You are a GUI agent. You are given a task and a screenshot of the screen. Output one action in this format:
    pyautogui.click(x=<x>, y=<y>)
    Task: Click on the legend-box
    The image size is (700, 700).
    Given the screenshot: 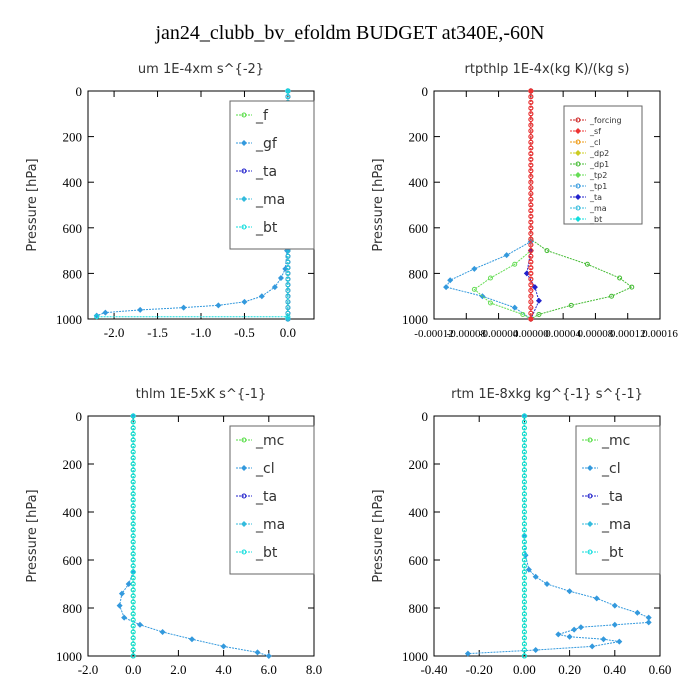 What is the action you would take?
    pyautogui.click(x=272, y=175)
    